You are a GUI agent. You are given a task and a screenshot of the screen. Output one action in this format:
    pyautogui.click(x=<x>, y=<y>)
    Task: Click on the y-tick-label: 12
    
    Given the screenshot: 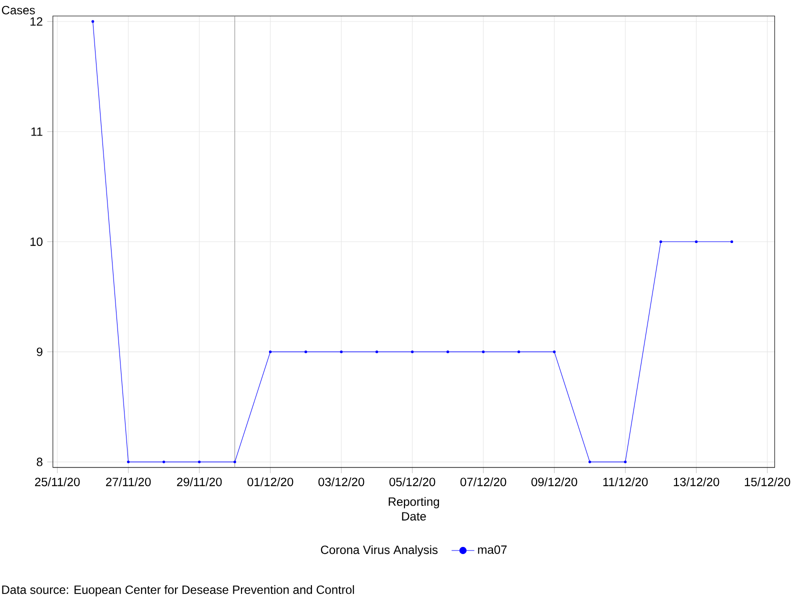 What is the action you would take?
    pyautogui.click(x=36, y=21)
    